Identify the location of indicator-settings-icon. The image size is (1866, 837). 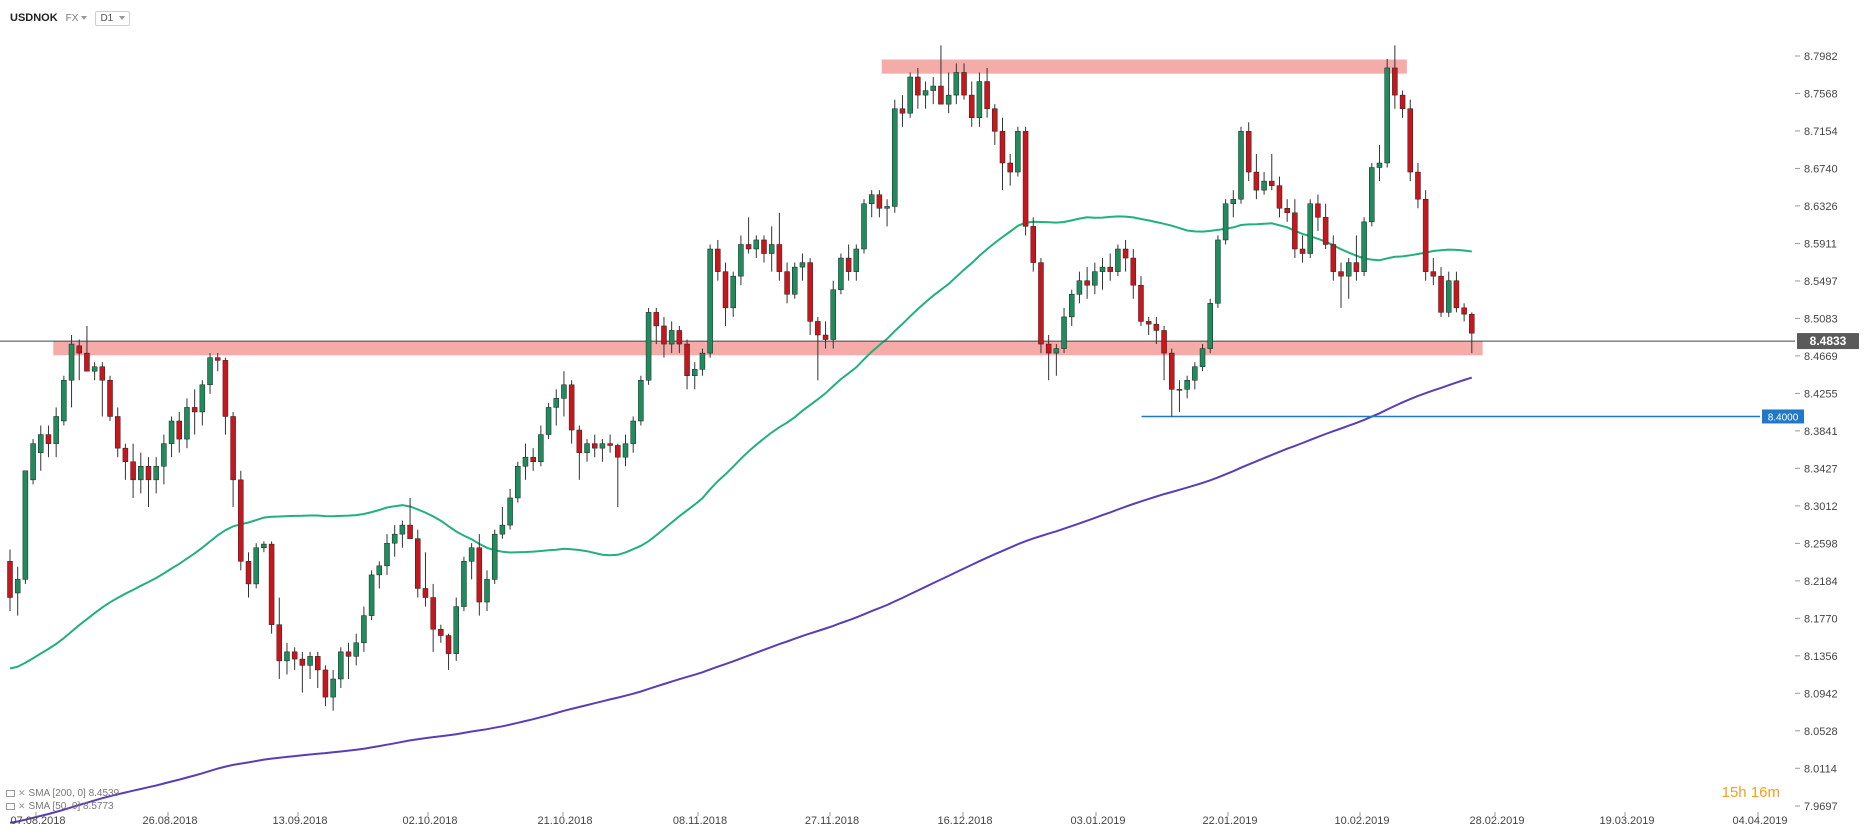
(10, 806).